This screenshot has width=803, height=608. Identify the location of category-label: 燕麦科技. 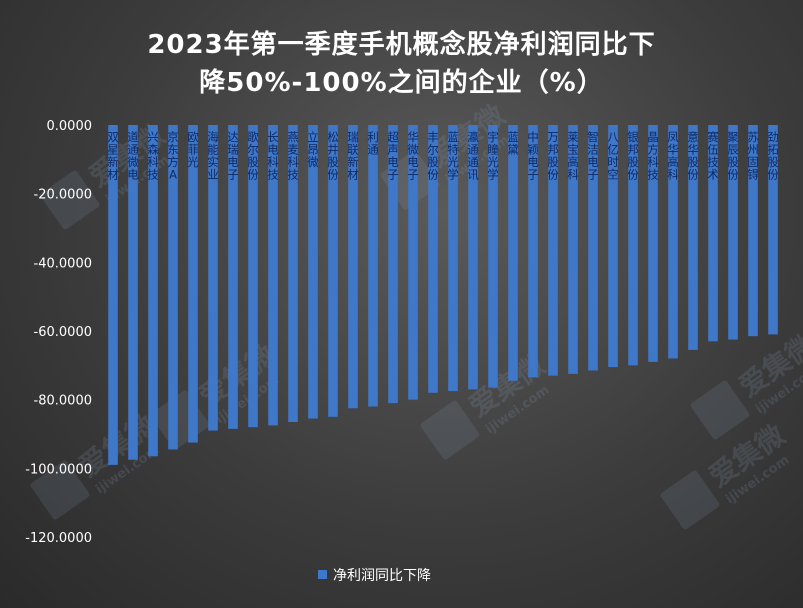
(293, 156).